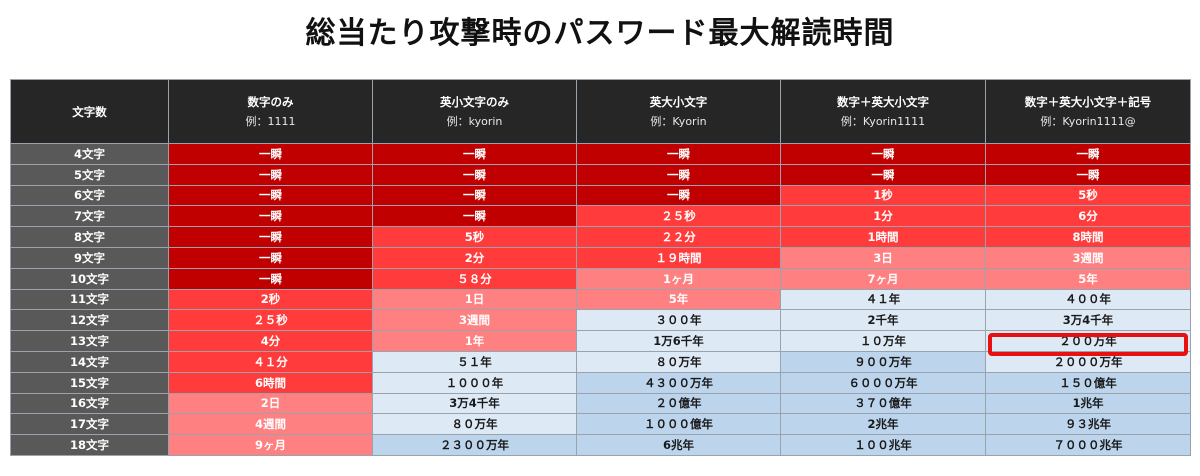  What do you see at coordinates (474, 101) in the screenshot?
I see `header-label: 英小文字のみ` at bounding box center [474, 101].